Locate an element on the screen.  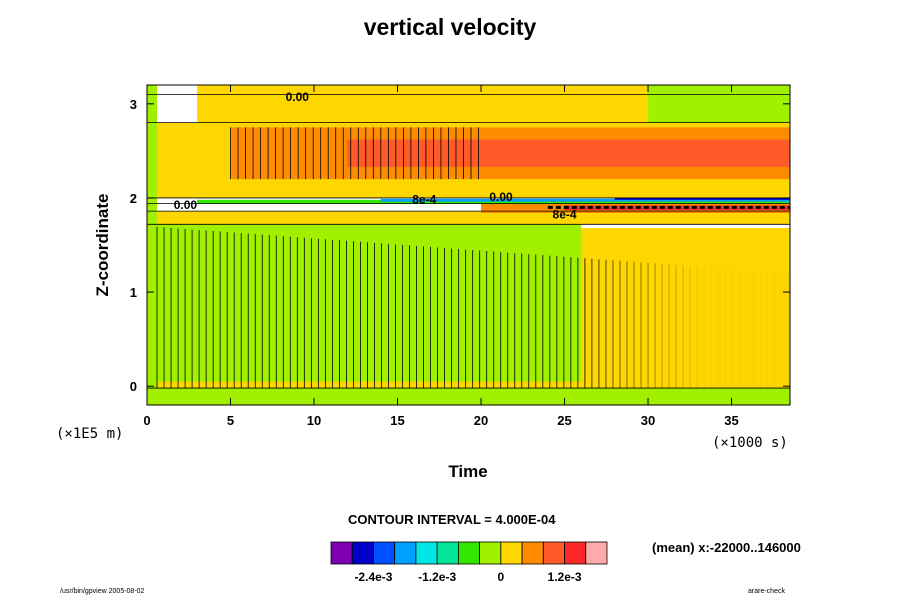
colorbar-tick-label: -1.2e-3 is located at coordinates (437, 577).